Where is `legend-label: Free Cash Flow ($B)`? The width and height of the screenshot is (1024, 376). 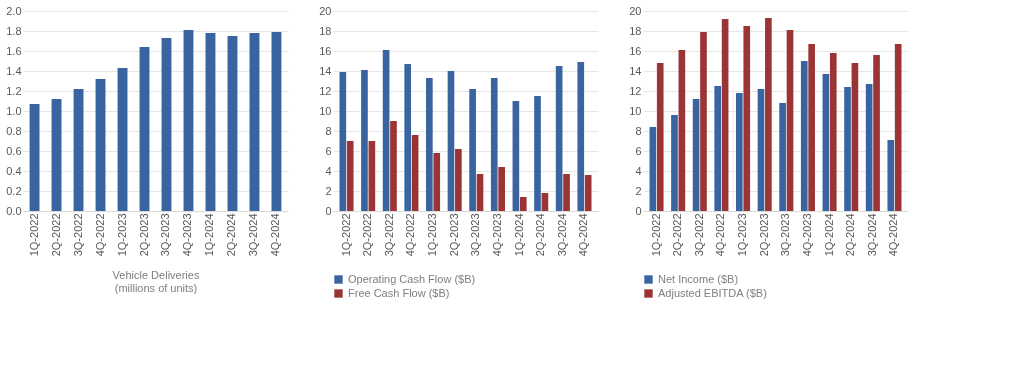
legend-label: Free Cash Flow ($B) is located at coordinates (399, 292).